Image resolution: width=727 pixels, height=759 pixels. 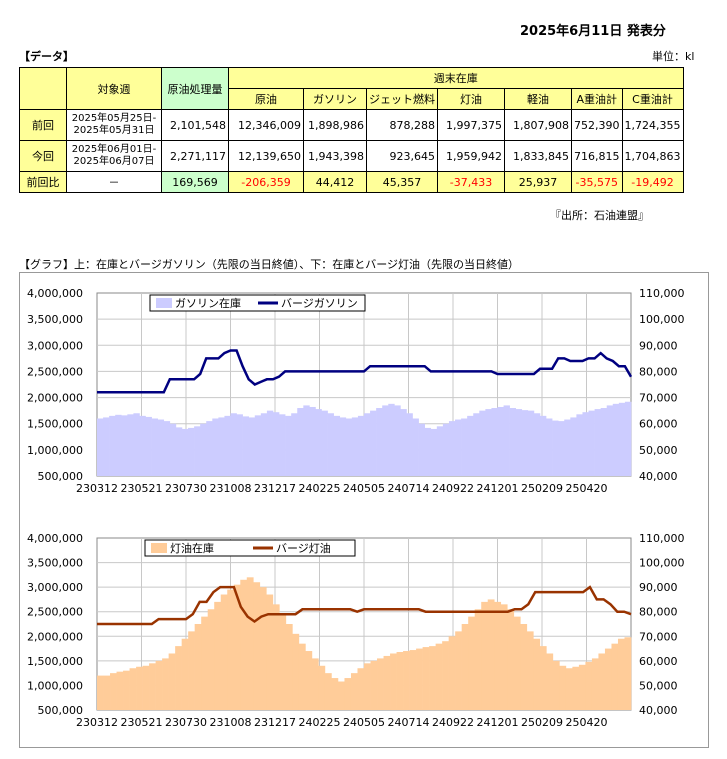 What do you see at coordinates (46, 56) in the screenshot?
I see `data-section-label: 【データ】` at bounding box center [46, 56].